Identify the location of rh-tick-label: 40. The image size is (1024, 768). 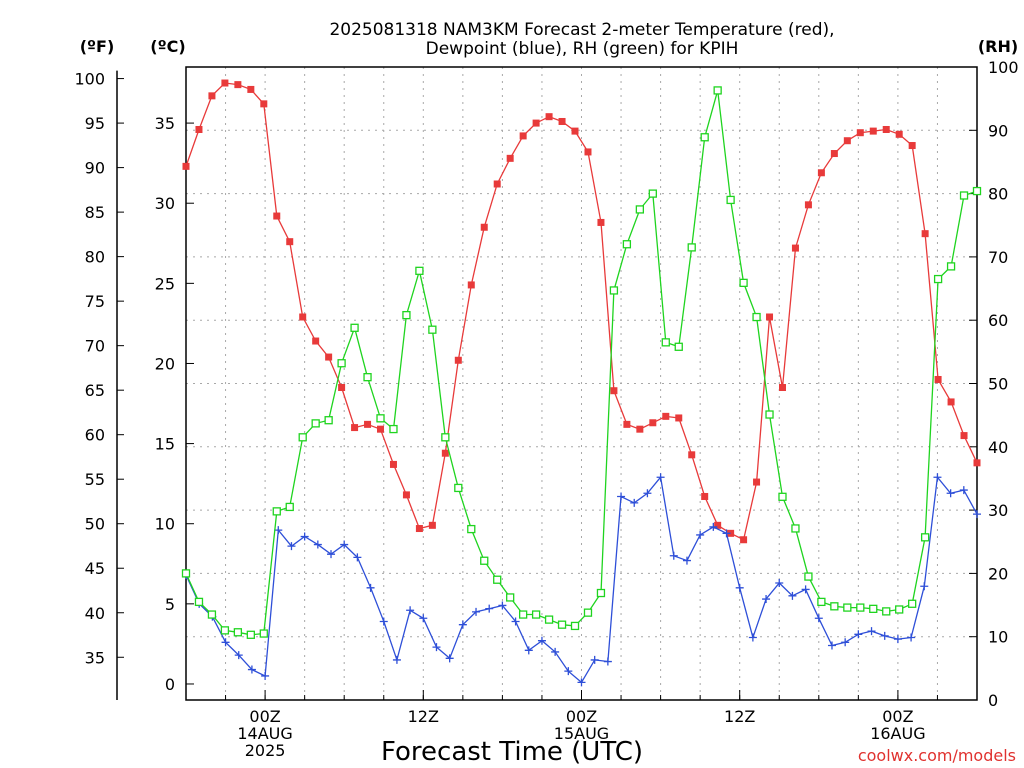
(998, 447).